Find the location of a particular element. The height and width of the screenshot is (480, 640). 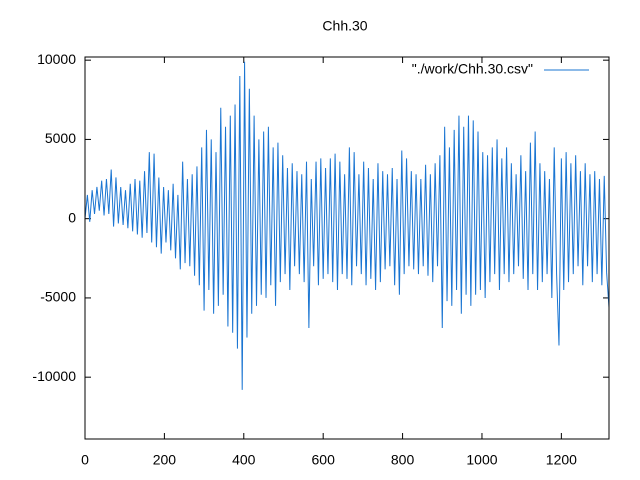

y-tick-label: 5000 is located at coordinates (60, 138).